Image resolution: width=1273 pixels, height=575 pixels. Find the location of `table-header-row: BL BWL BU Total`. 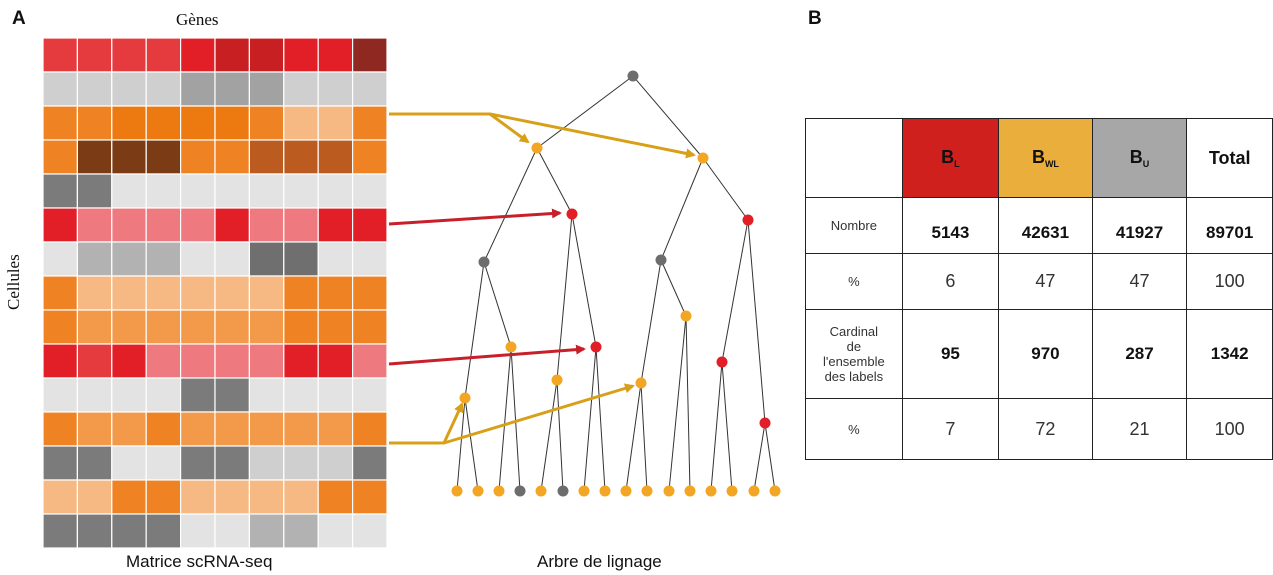

table-header-row: BL BWL BU Total is located at coordinates (1039, 158).